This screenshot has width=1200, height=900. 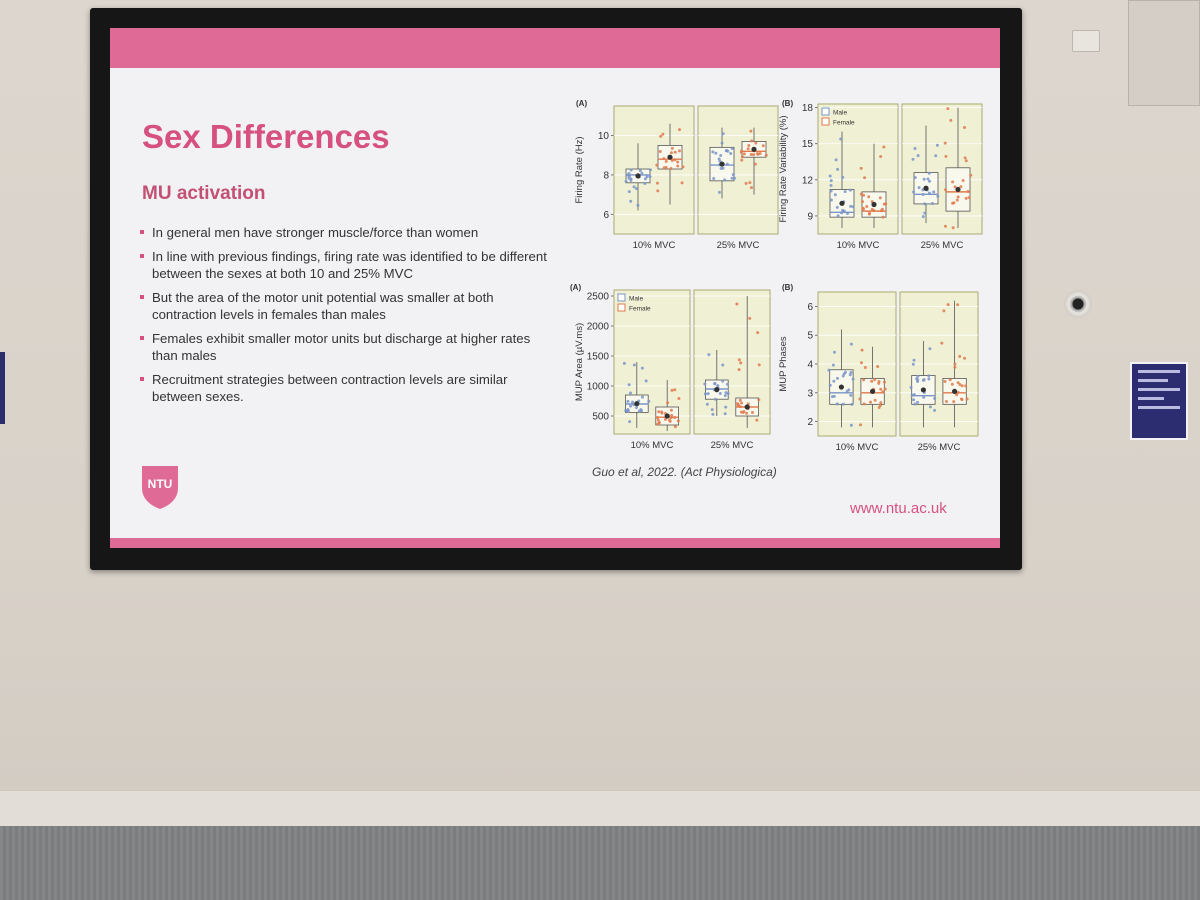 What do you see at coordinates (598, 297) in the screenshot?
I see `y-tick-label: 2500` at bounding box center [598, 297].